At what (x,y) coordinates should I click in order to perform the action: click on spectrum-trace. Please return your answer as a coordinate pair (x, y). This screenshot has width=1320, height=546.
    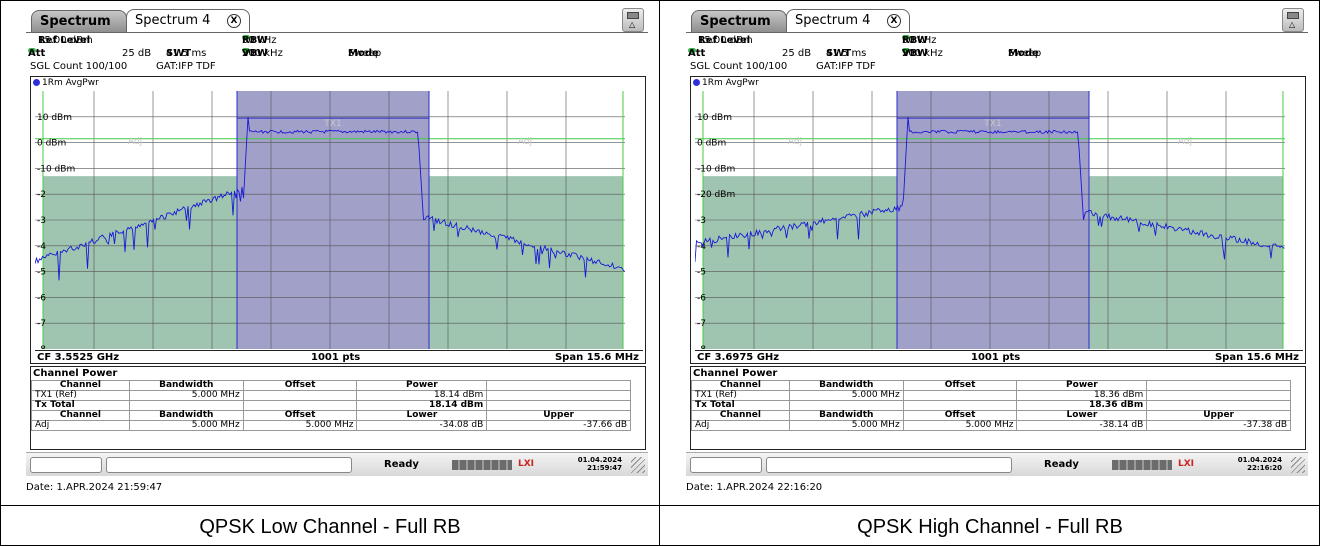
    Looking at the image, I should click on (330, 199).